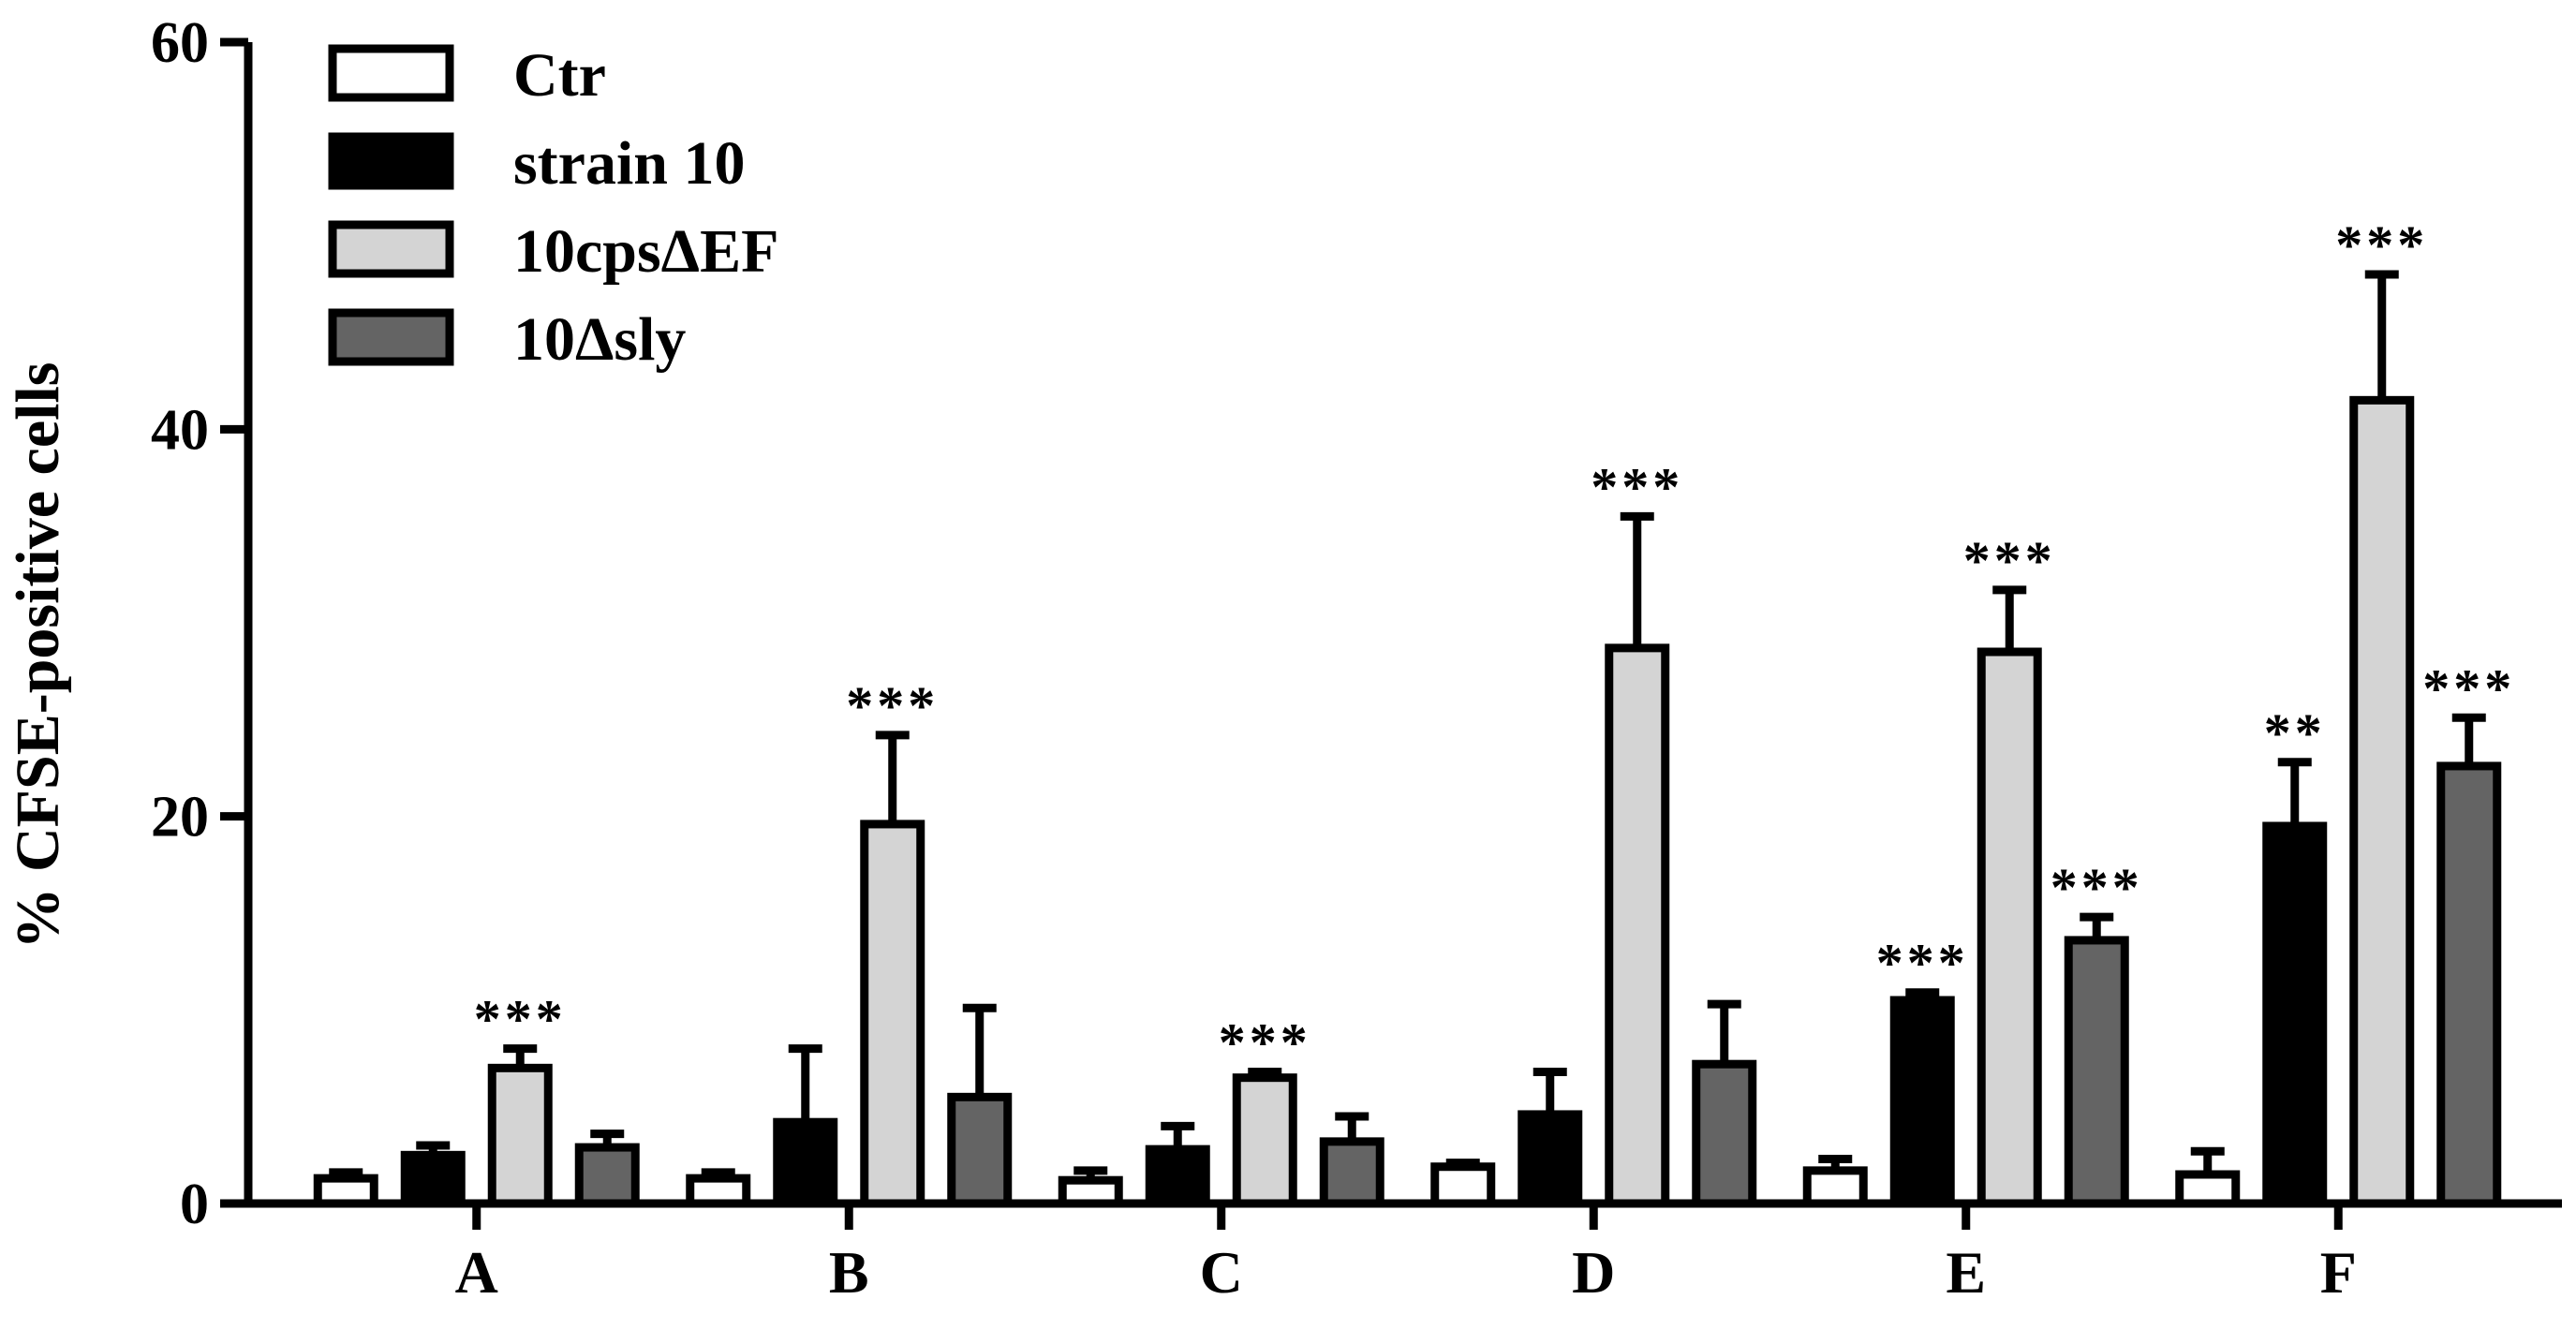  Describe the element at coordinates (2295, 733) in the screenshot. I see `significance-F-1: **` at that location.